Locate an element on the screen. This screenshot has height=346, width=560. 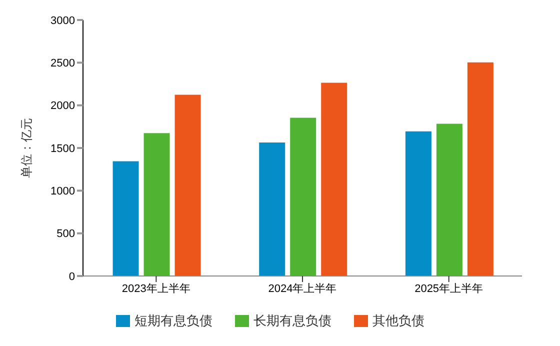
legend-label: 长期有息负债 is located at coordinates (293, 321).